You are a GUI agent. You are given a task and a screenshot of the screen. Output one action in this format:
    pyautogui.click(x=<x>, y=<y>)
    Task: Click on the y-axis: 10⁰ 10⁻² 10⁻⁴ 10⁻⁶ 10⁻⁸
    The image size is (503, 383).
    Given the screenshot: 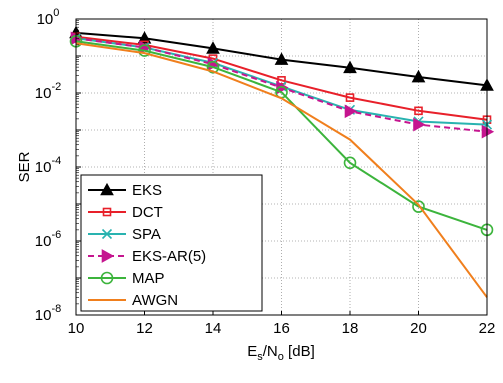 What is the action you would take?
    pyautogui.click(x=58, y=165)
    